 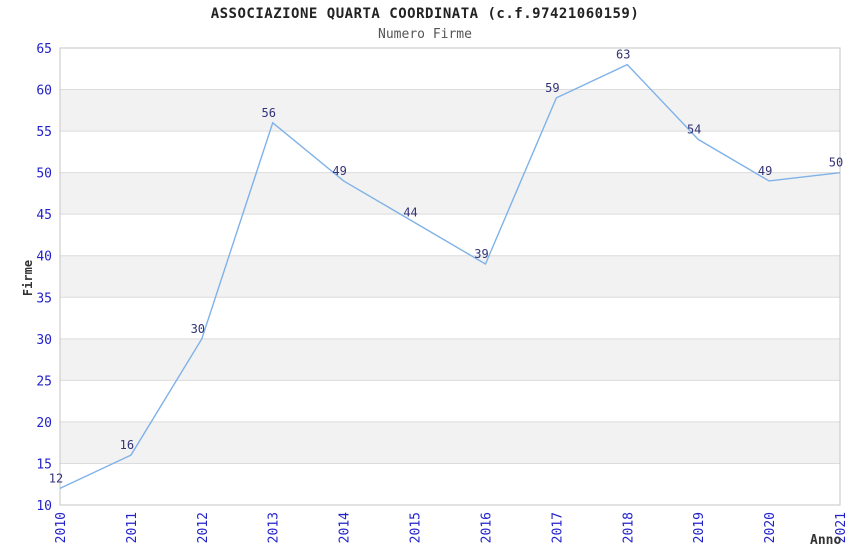 What do you see at coordinates (44, 91) in the screenshot?
I see `y-tick-label: 60` at bounding box center [44, 91].